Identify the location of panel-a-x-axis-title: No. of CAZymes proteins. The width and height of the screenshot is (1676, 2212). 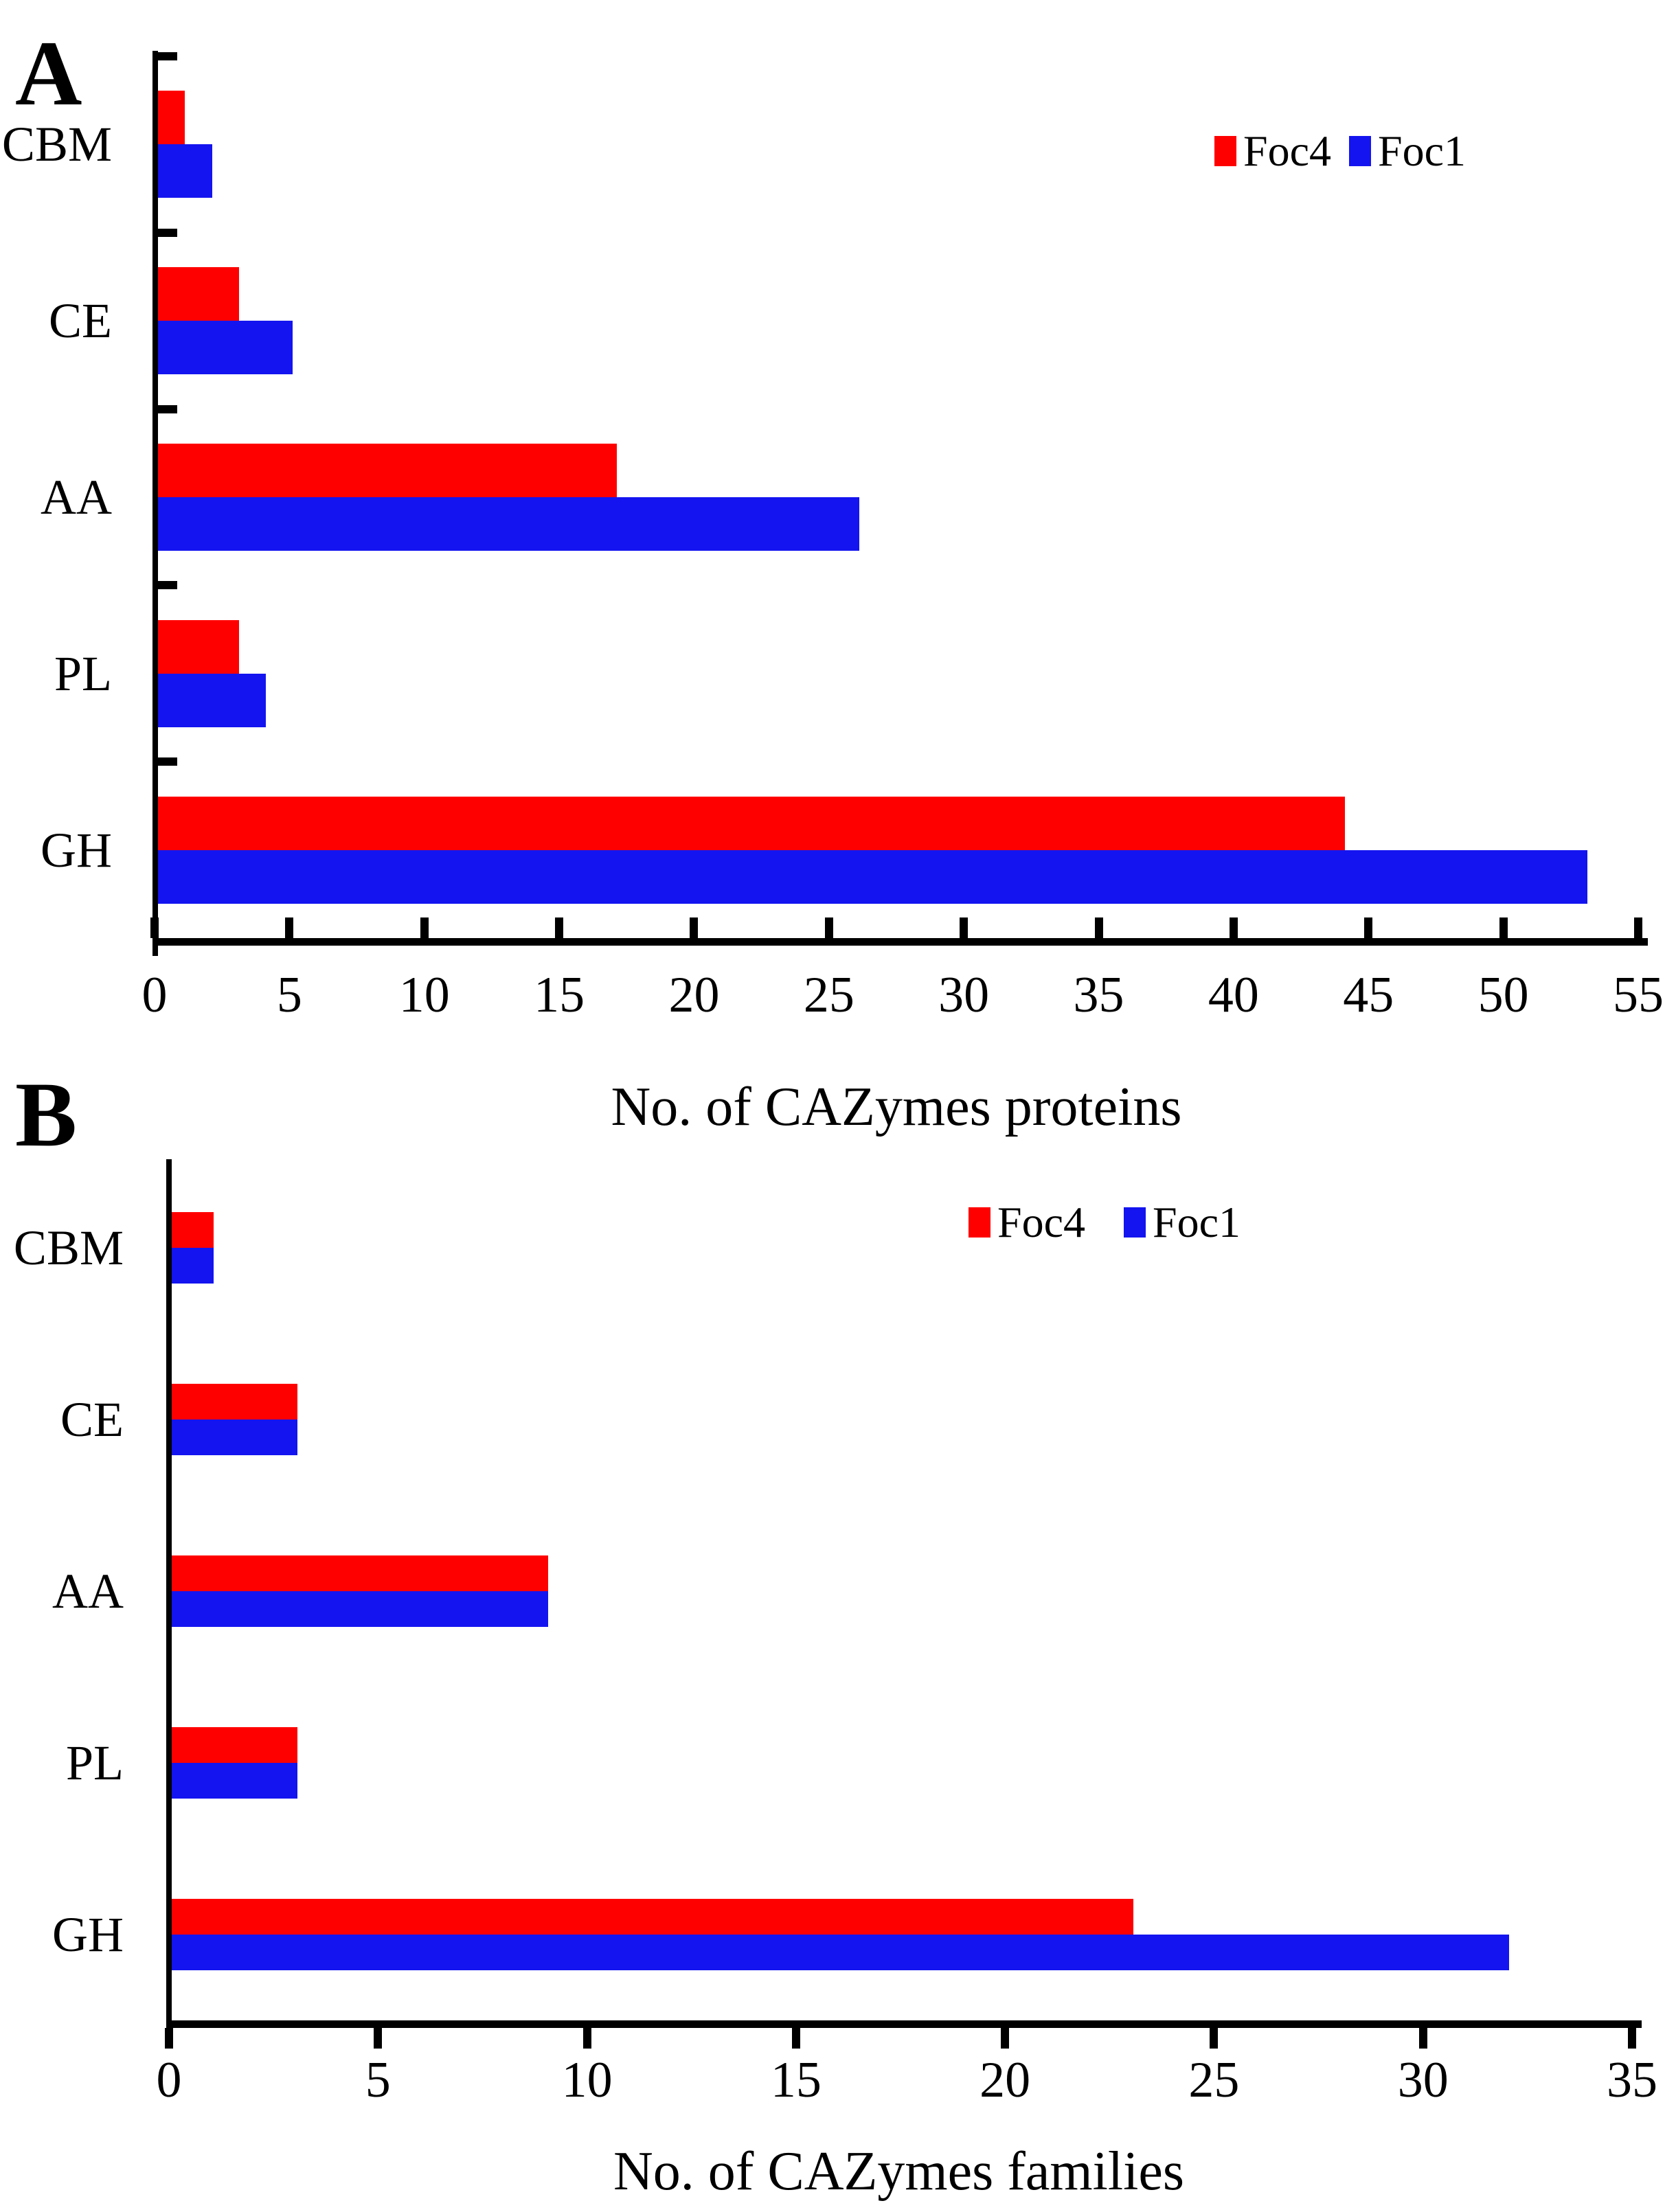
(896, 1107).